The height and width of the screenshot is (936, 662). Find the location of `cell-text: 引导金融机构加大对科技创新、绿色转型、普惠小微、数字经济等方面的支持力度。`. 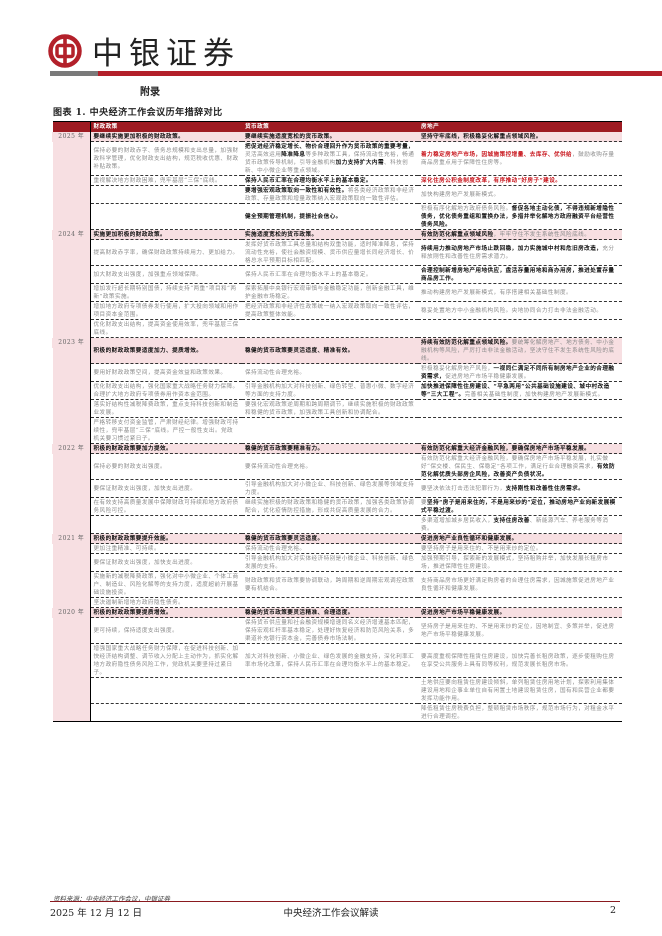

cell-text: 引导金融机构加大对科技创新、绿色转型、普惠小微、数字经济等方面的支持力度。 is located at coordinates (330, 390).